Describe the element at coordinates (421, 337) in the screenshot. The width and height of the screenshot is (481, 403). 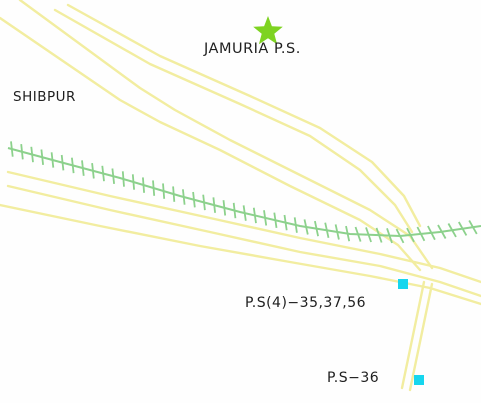
I see `road-spur-right` at that location.